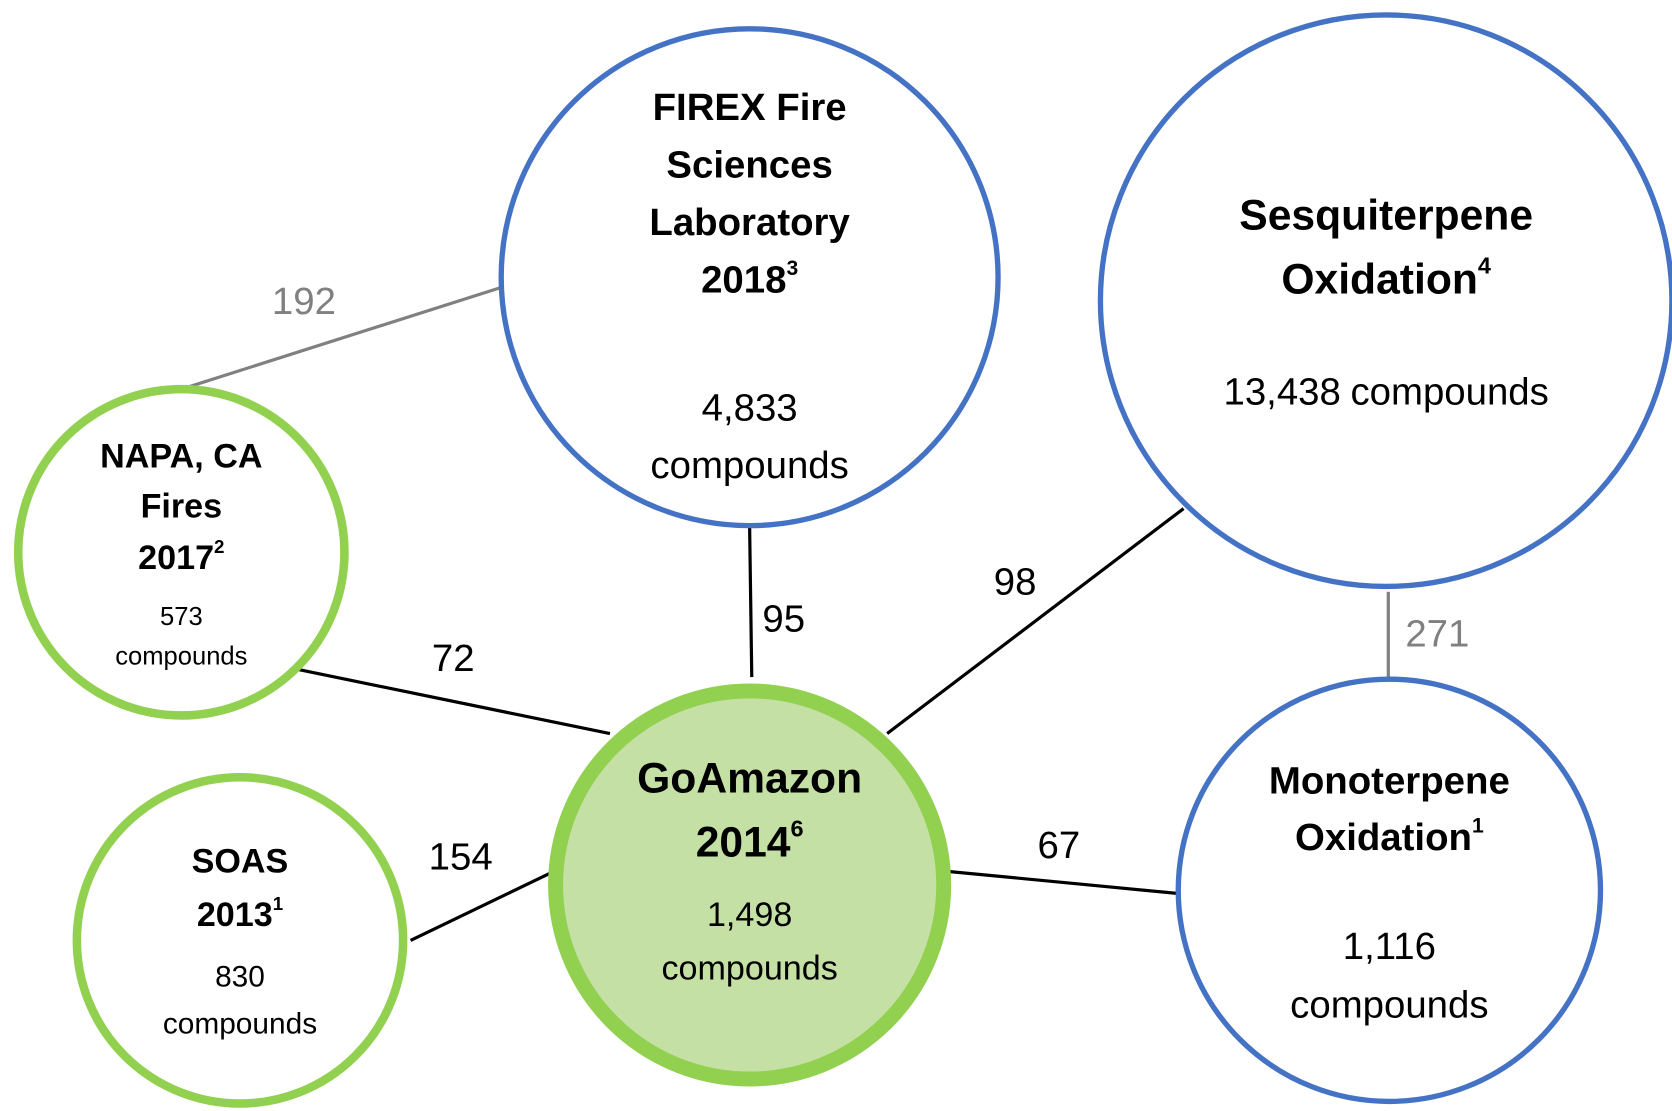 Image resolution: width=1672 pixels, height=1111 pixels. I want to click on node-title-line: Sciences, so click(749, 165).